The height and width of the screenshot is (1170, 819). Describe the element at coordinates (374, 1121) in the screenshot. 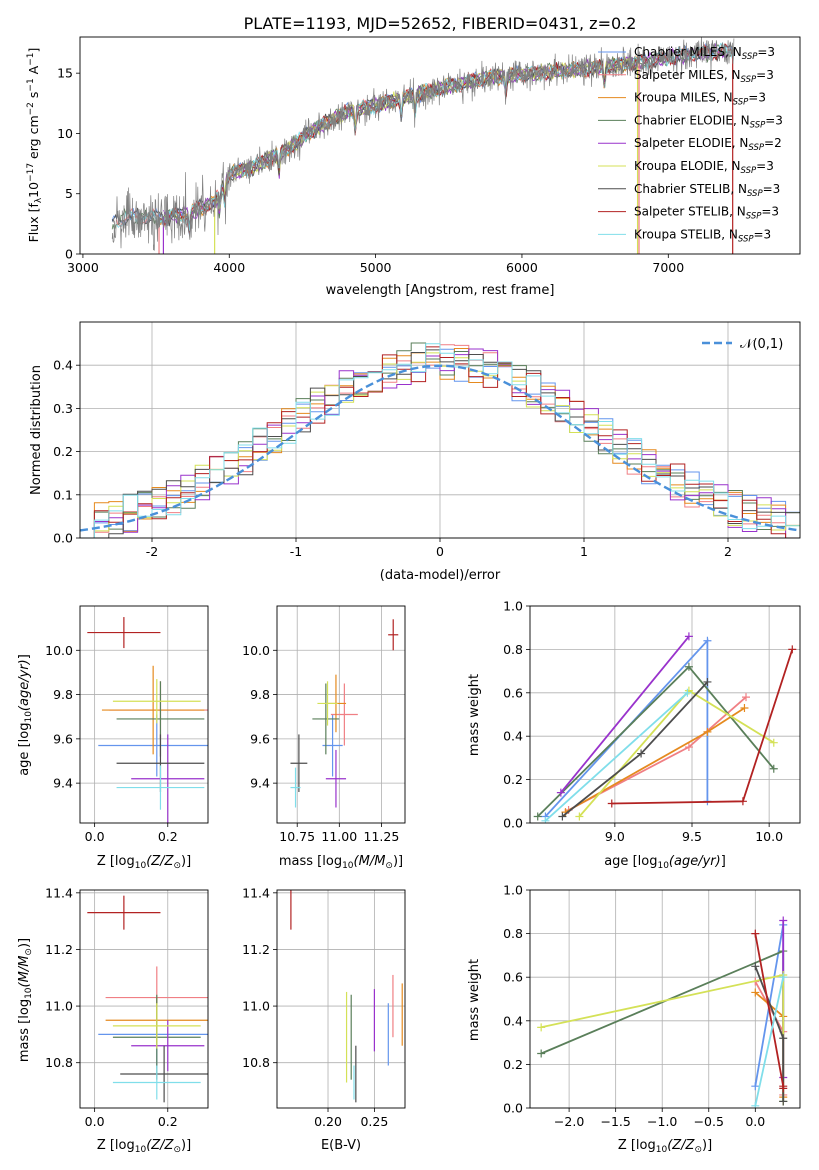

I see `x-tick-label: 0.25` at that location.